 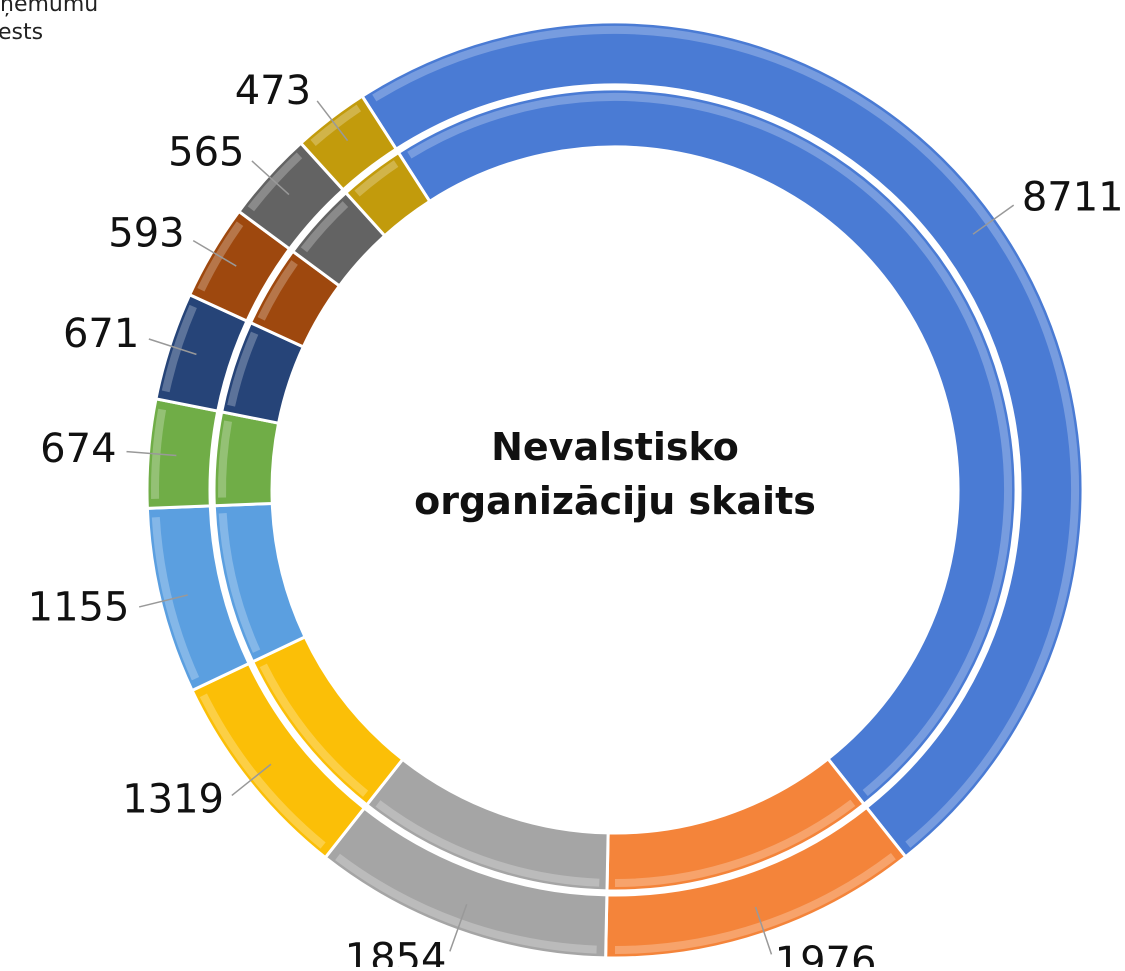 What do you see at coordinates (206, 152) in the screenshot?
I see `data-label: 565` at bounding box center [206, 152].